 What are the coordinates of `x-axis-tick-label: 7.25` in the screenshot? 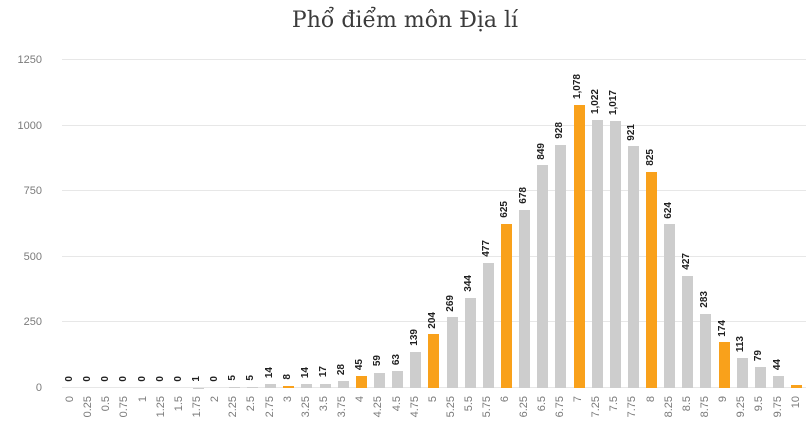 It's located at (596, 407).